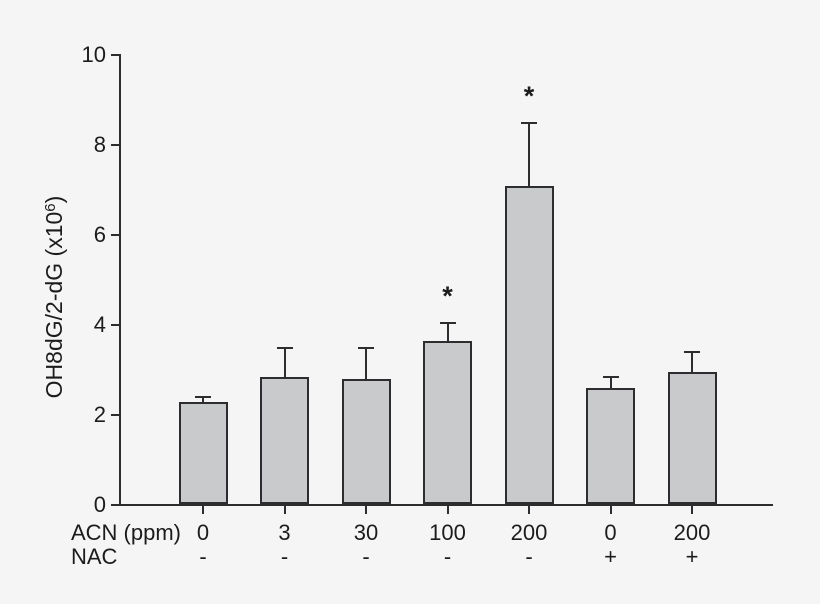 The width and height of the screenshot is (820, 604). What do you see at coordinates (120, 280) in the screenshot?
I see `y-axis-line` at bounding box center [120, 280].